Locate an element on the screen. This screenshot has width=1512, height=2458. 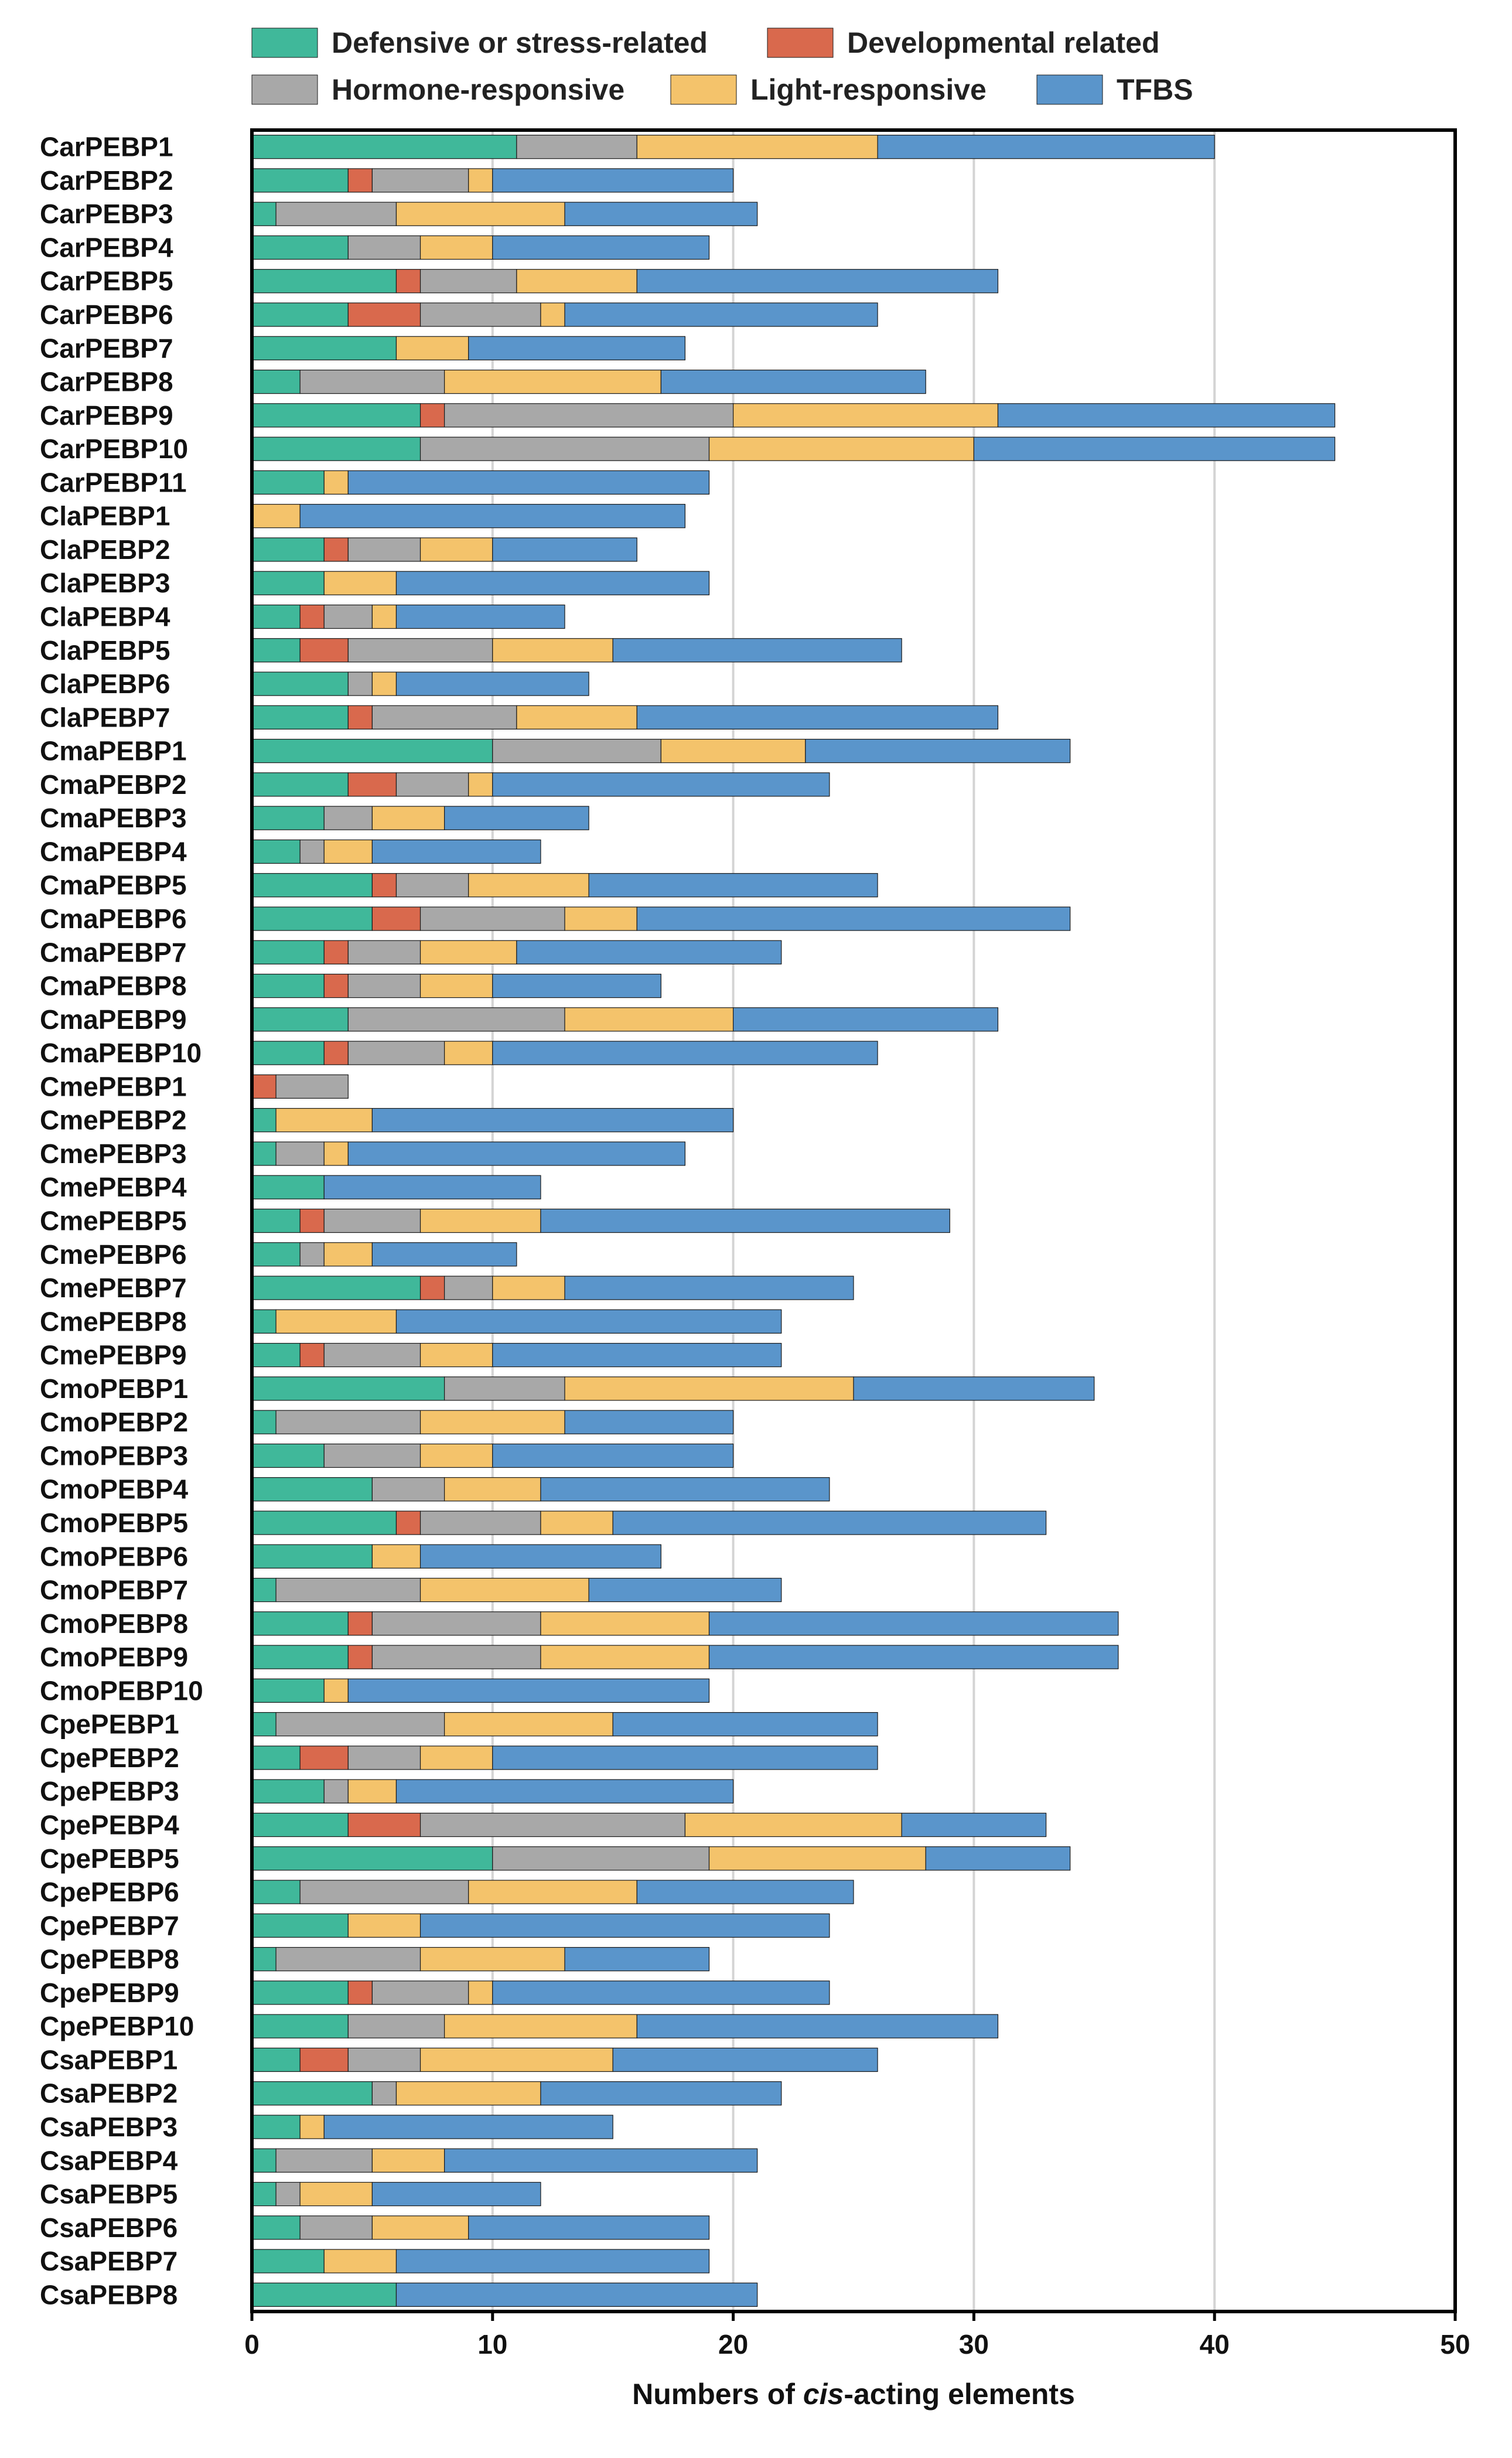
bar-row-CsaPEBP4 is located at coordinates (504, 2160).